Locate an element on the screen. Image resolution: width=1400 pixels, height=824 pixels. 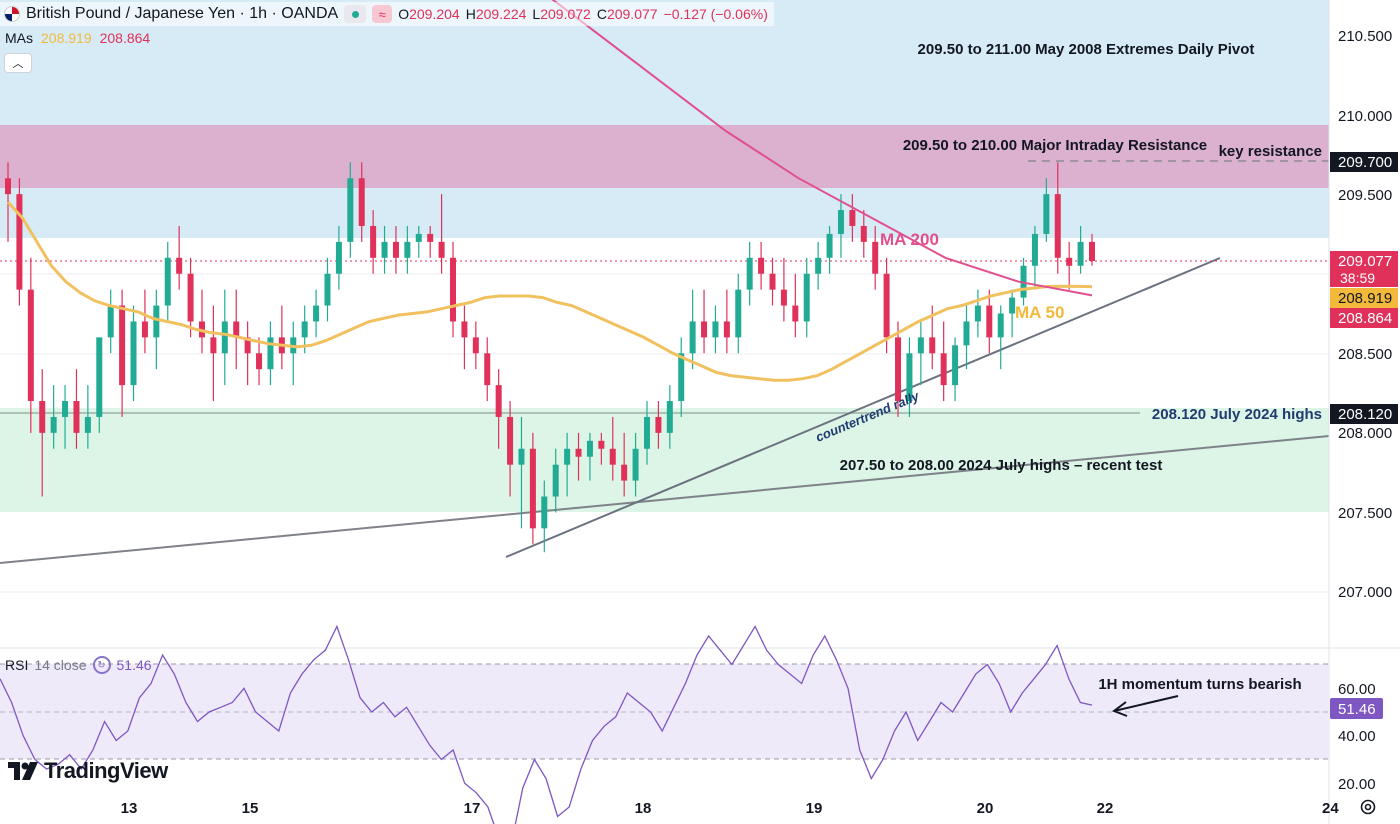
y-tick-207500: 207.500 is located at coordinates (1365, 513).